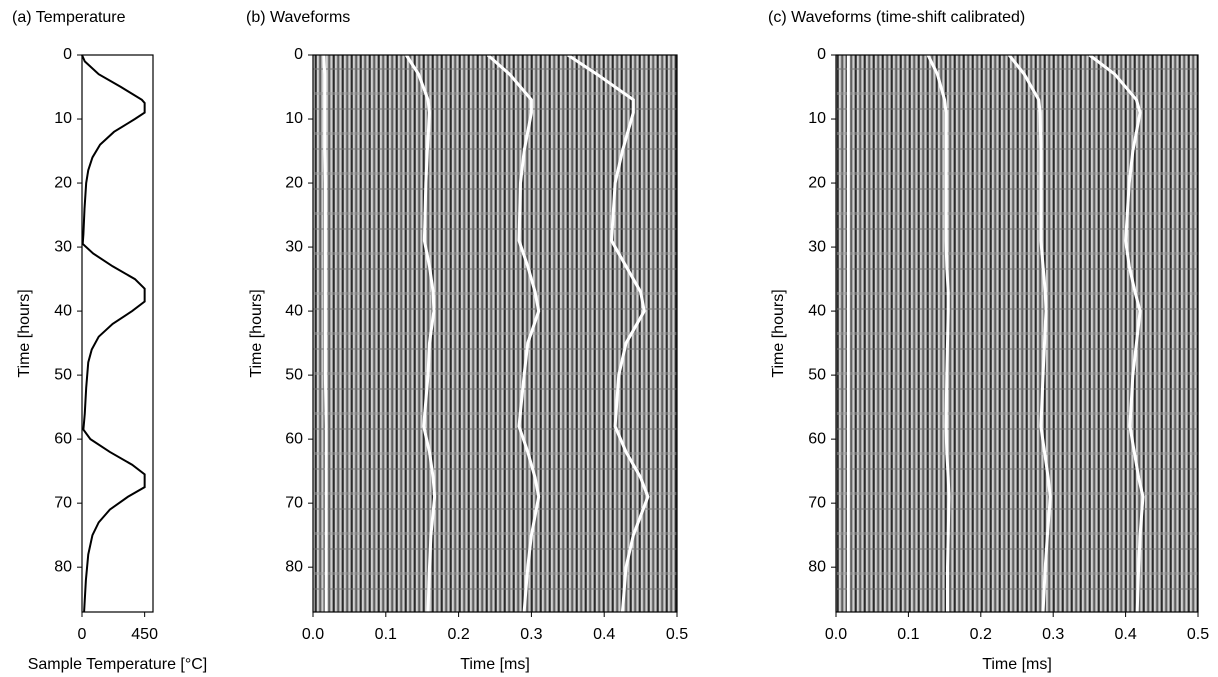 Image resolution: width=1218 pixels, height=677 pixels. I want to click on axes-frame, so click(117, 333).